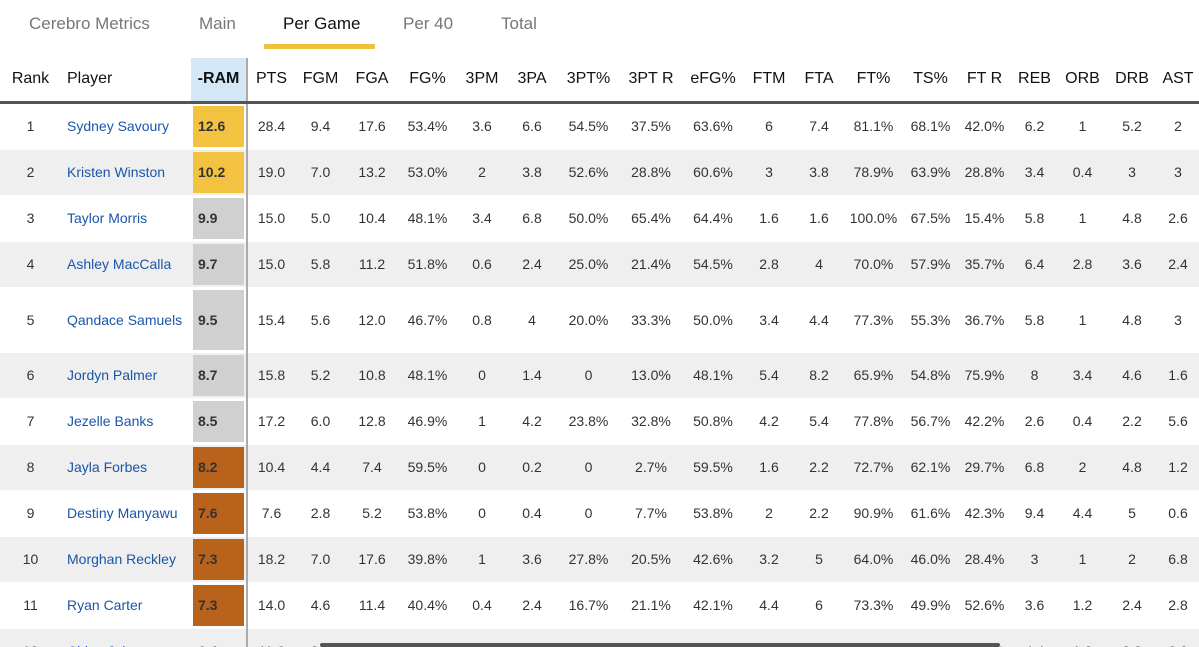 The image size is (1199, 647). I want to click on column-header-3pa: 3PA, so click(532, 81).